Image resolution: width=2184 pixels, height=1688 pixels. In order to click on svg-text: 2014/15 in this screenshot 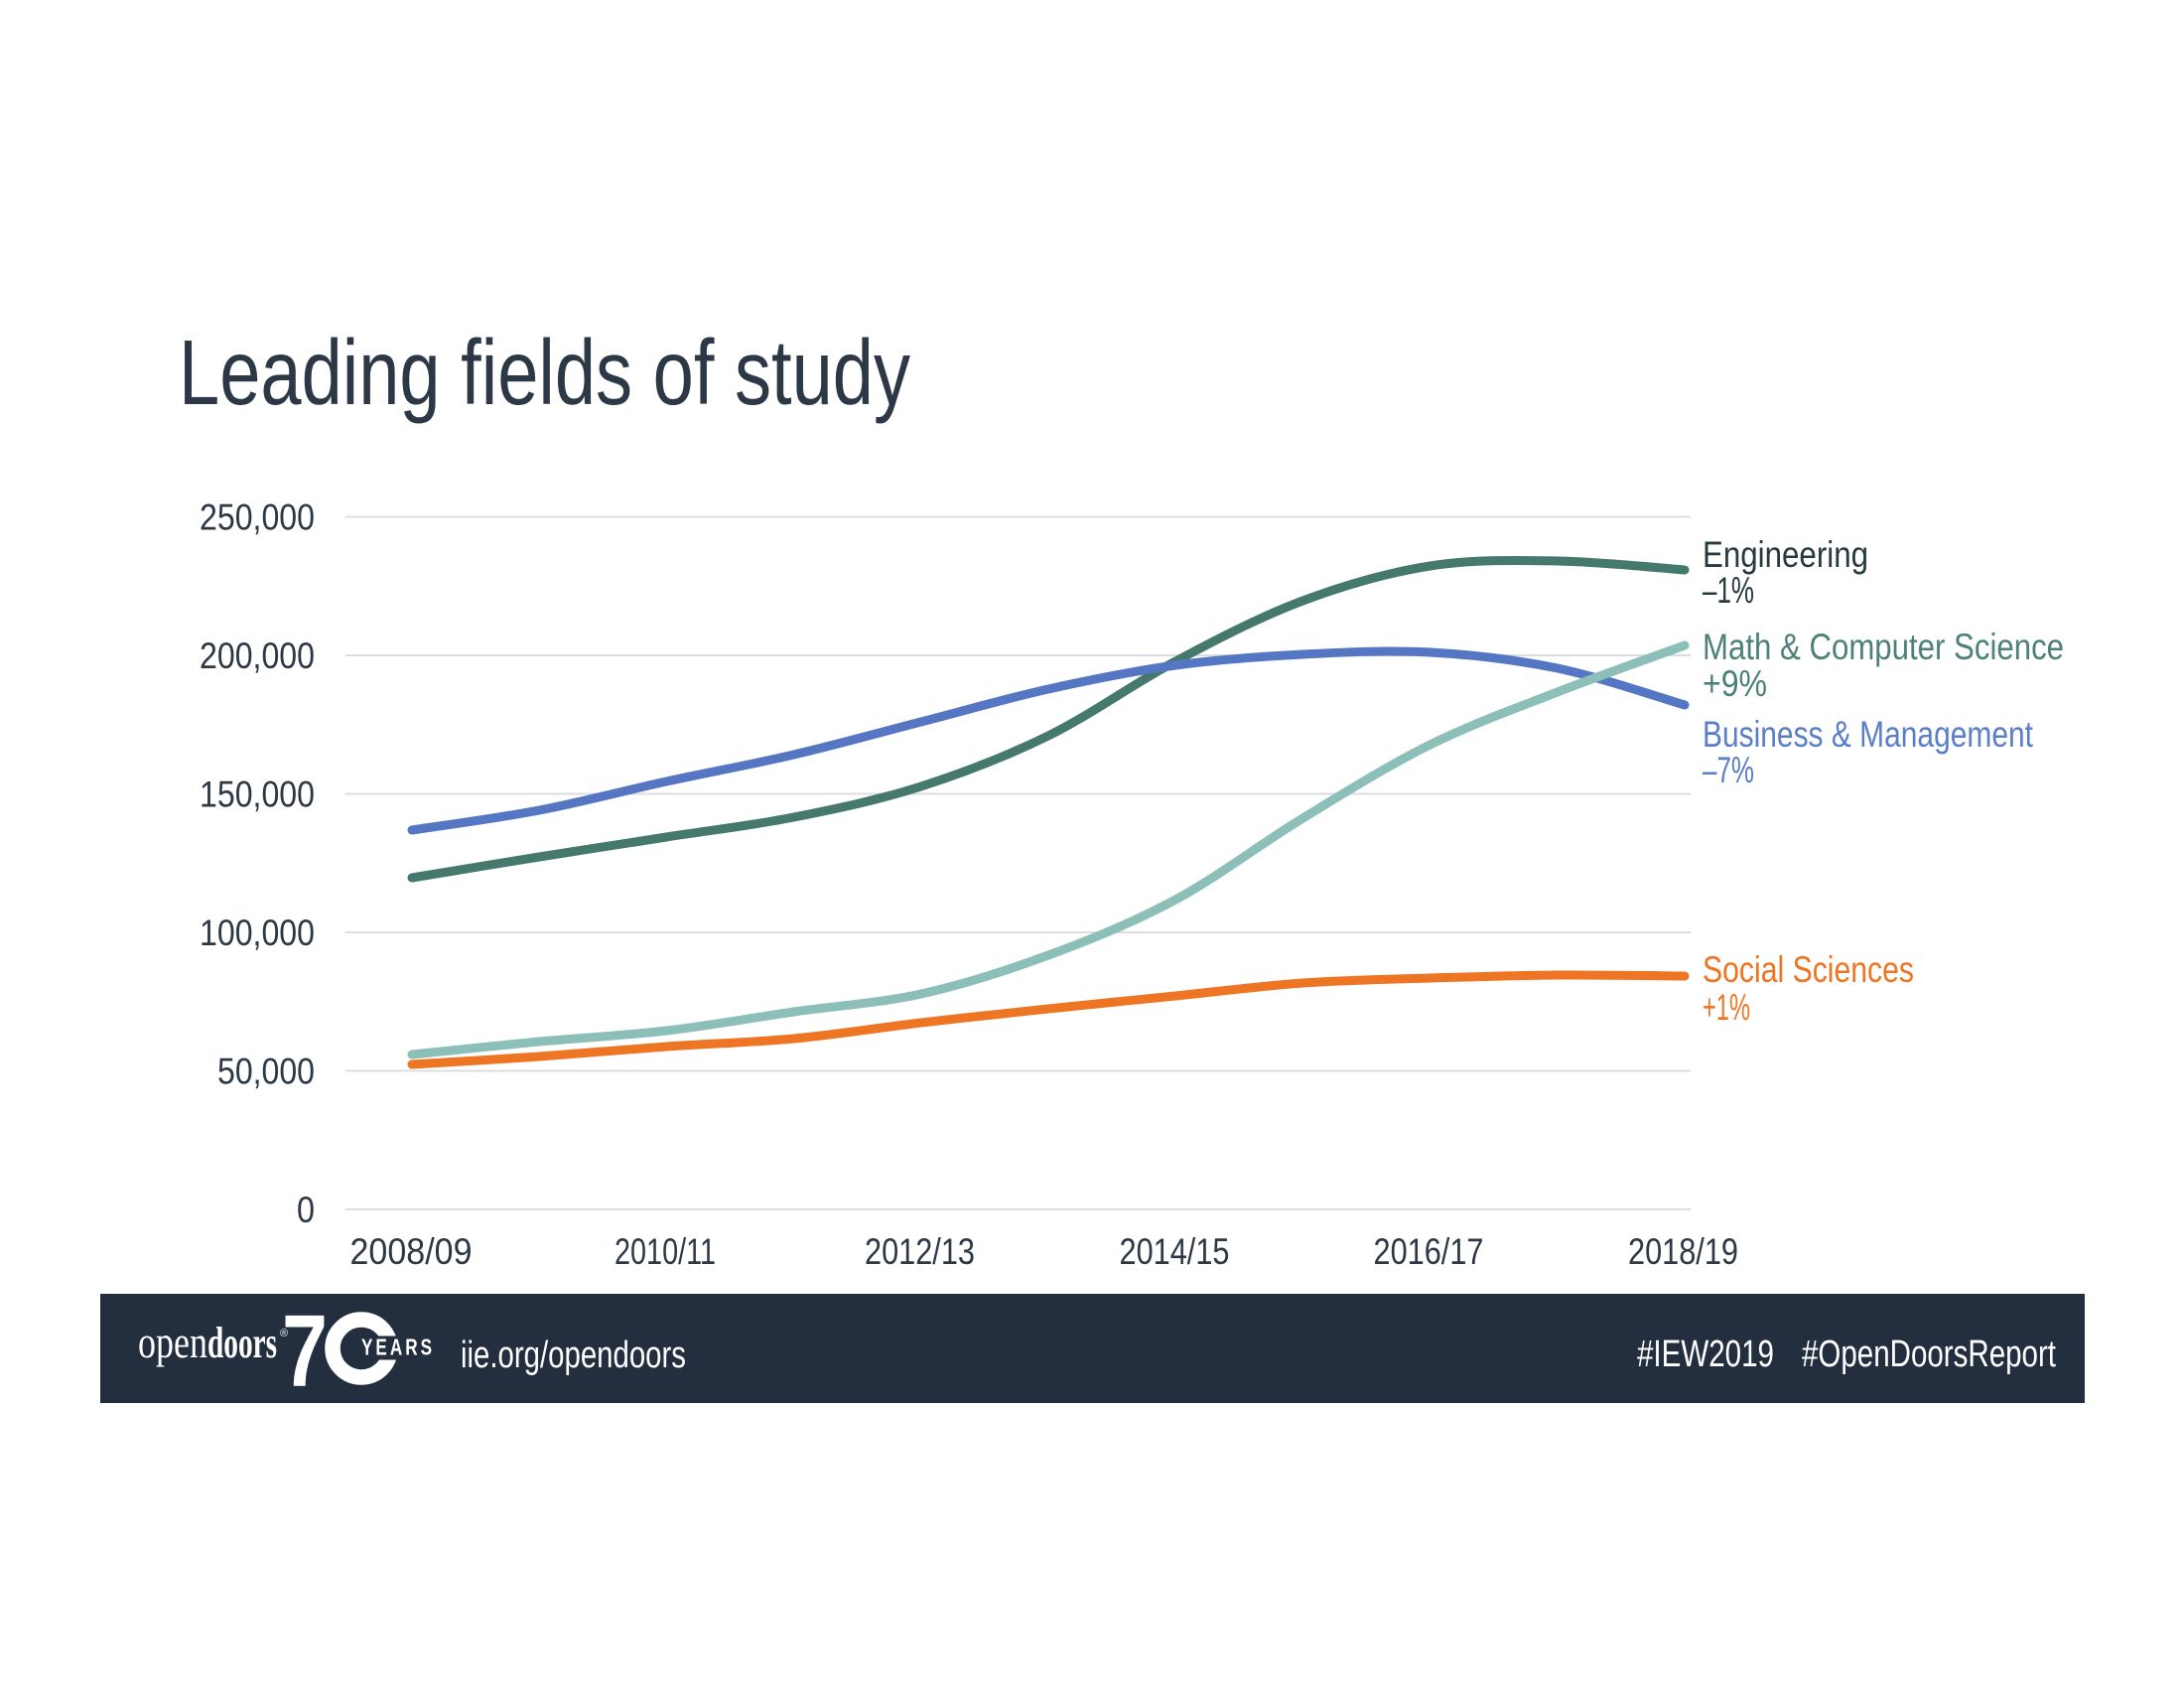, I will do `click(1175, 1251)`.